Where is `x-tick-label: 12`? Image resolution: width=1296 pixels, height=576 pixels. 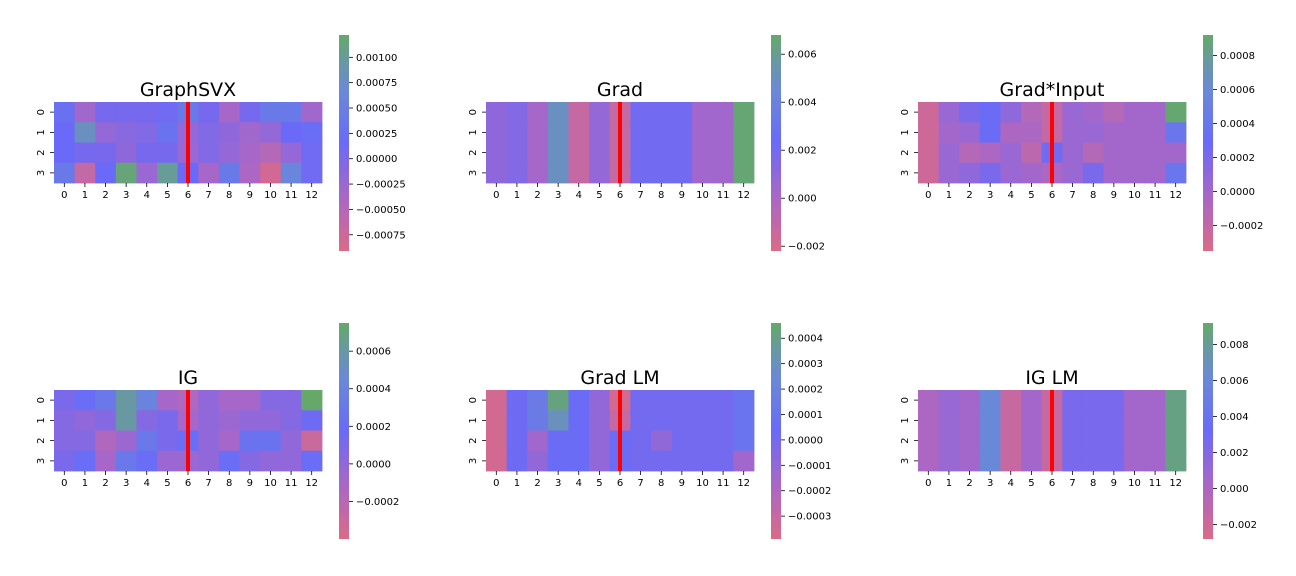
x-tick-label: 12 is located at coordinates (311, 483).